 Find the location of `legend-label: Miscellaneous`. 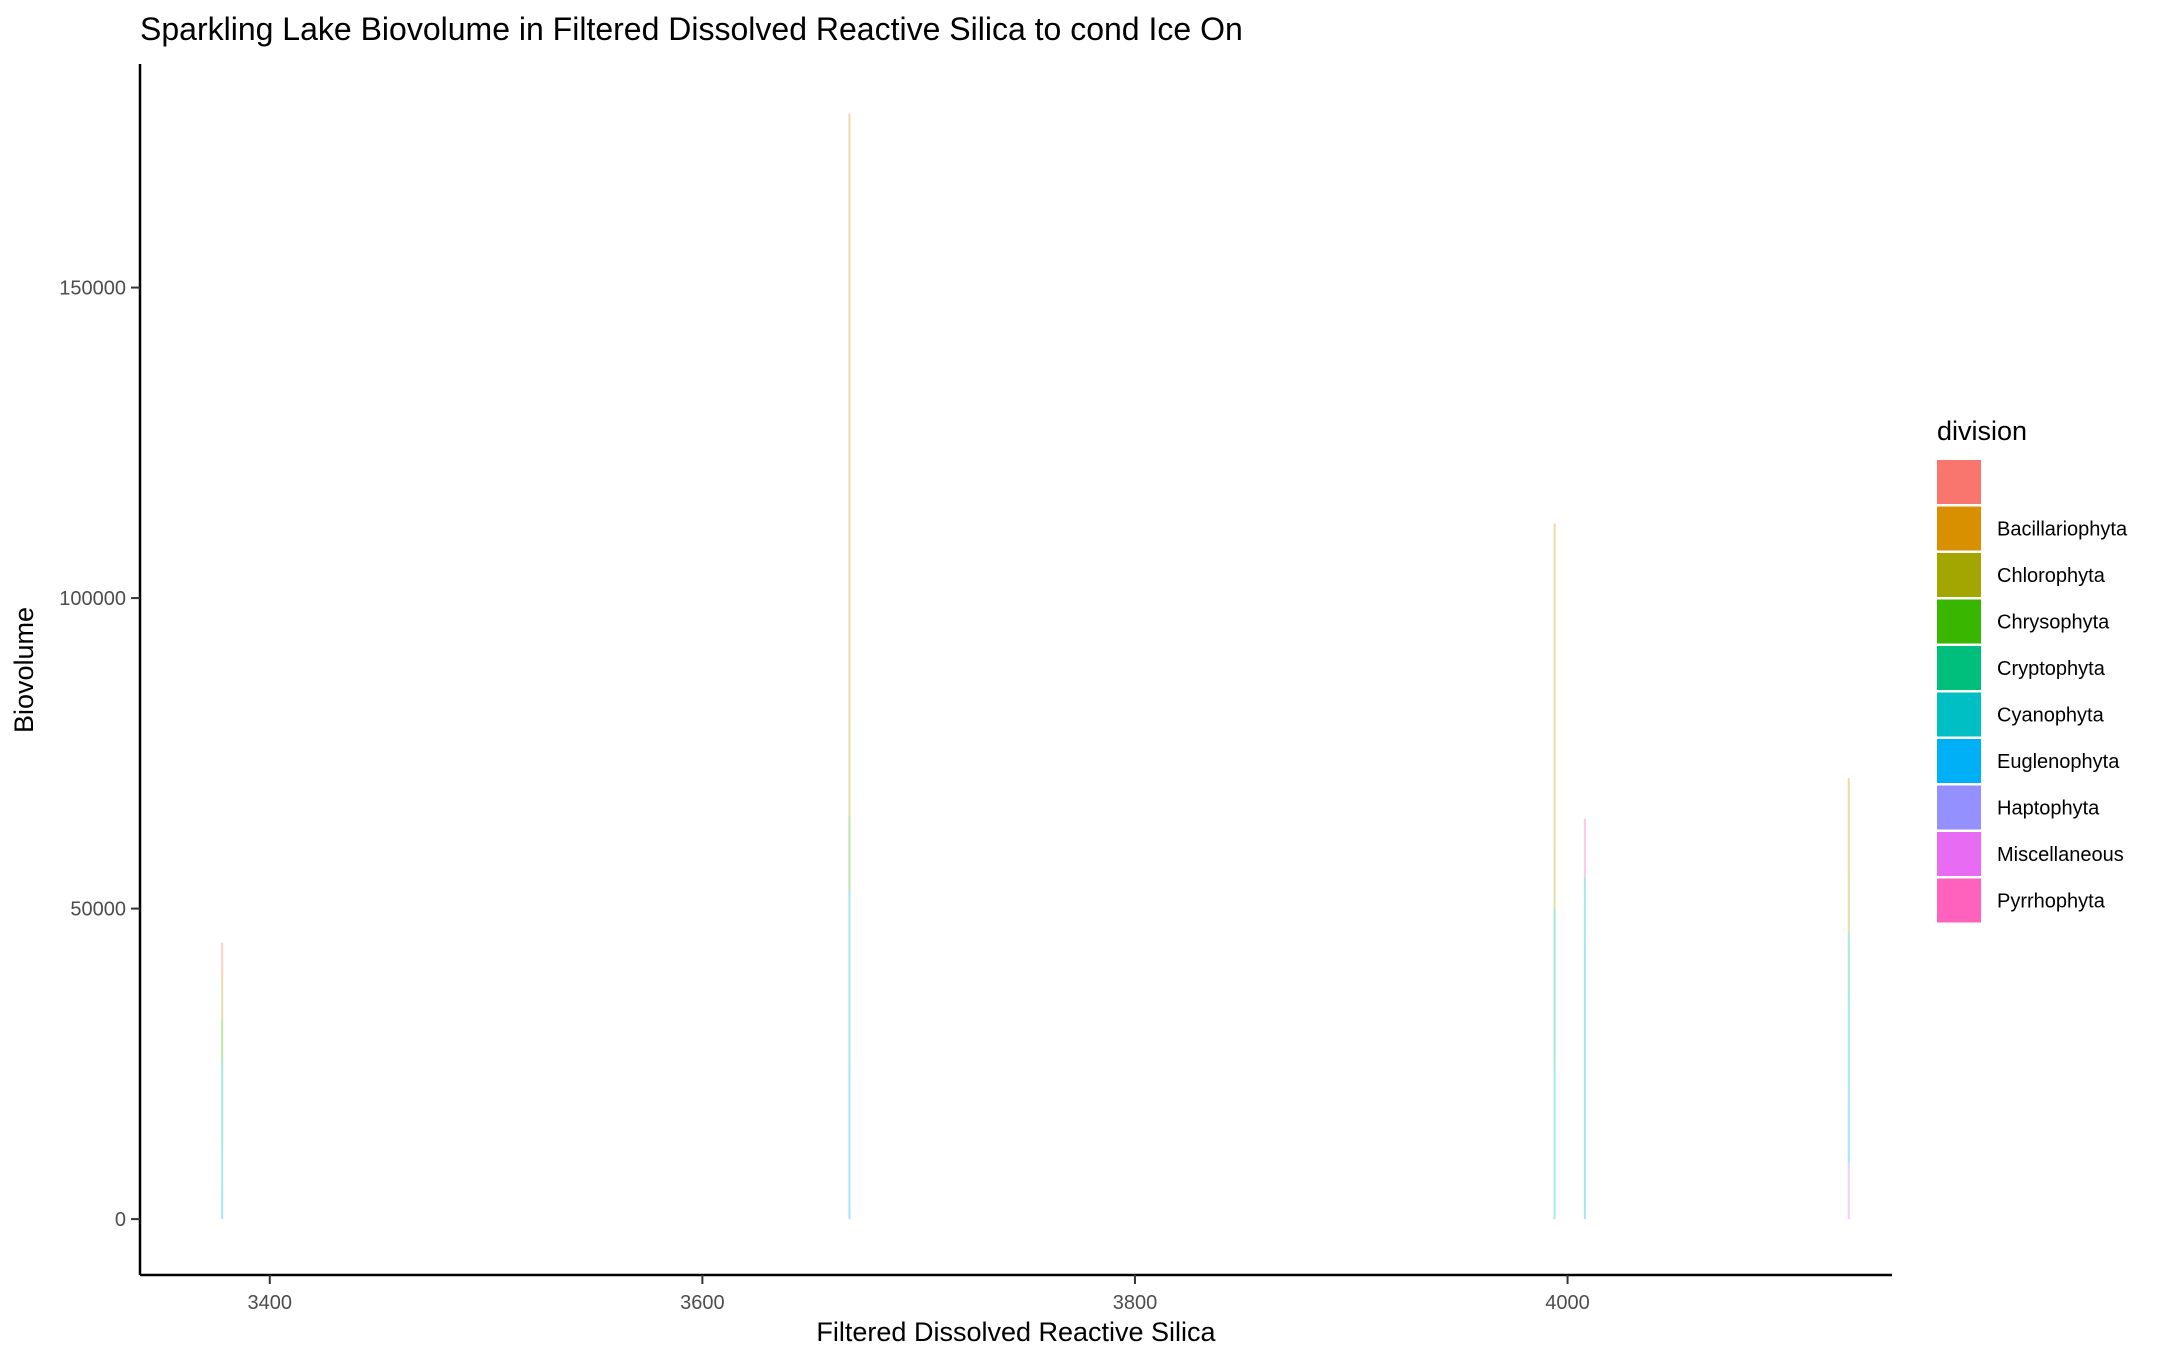

legend-label: Miscellaneous is located at coordinates (2060, 855).